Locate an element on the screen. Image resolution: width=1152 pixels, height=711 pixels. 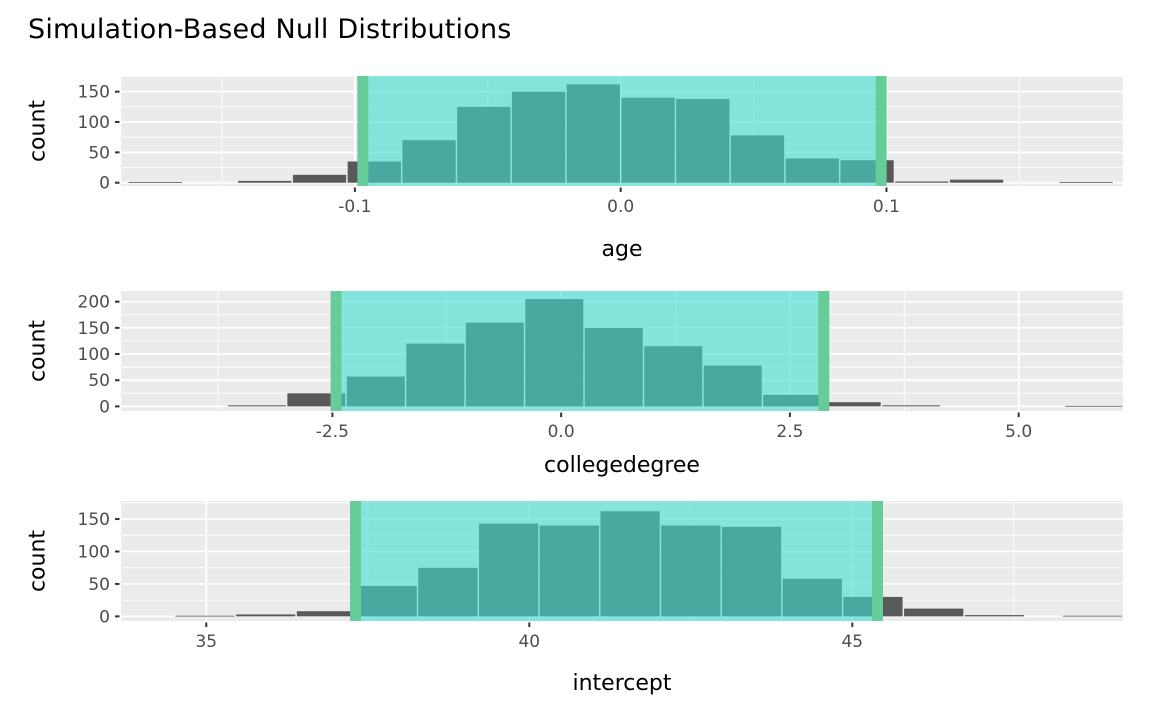
y-axis-title-intercept: count is located at coordinates (38, 561).